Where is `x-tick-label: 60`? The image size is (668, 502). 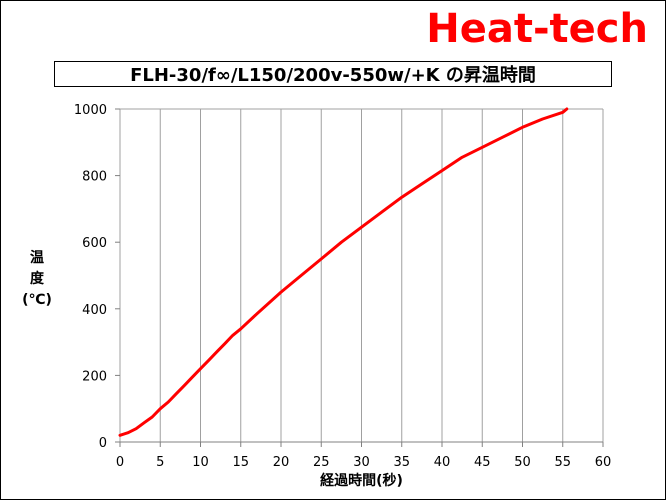
x-tick-label: 60 is located at coordinates (603, 462).